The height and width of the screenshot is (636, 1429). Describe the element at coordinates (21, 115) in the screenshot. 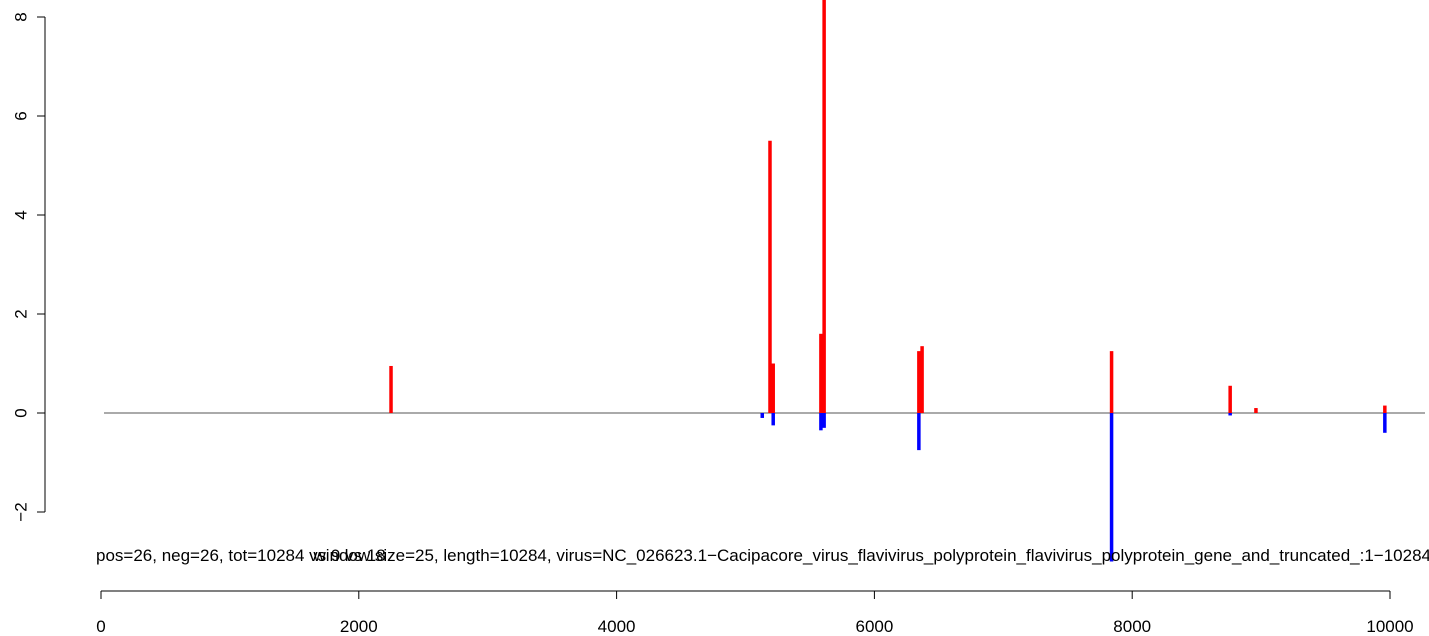

I see `y-tick-label: 6` at that location.